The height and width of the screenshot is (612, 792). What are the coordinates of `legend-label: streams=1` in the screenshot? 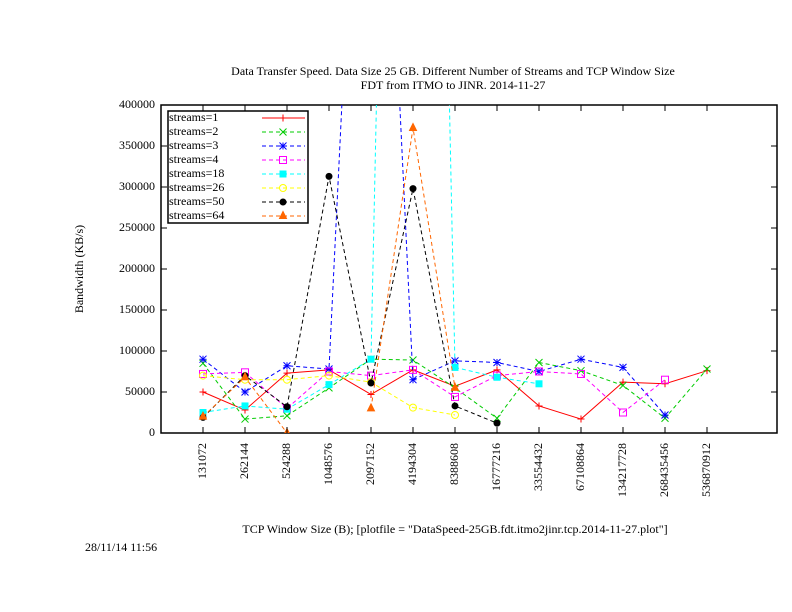 It's located at (193, 117).